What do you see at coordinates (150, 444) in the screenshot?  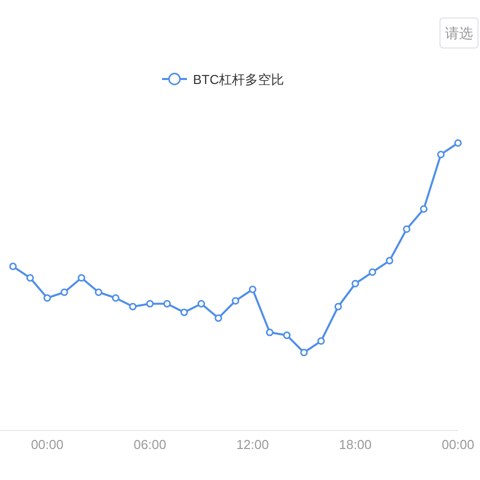 I see `x-tick-label: 06:00` at bounding box center [150, 444].